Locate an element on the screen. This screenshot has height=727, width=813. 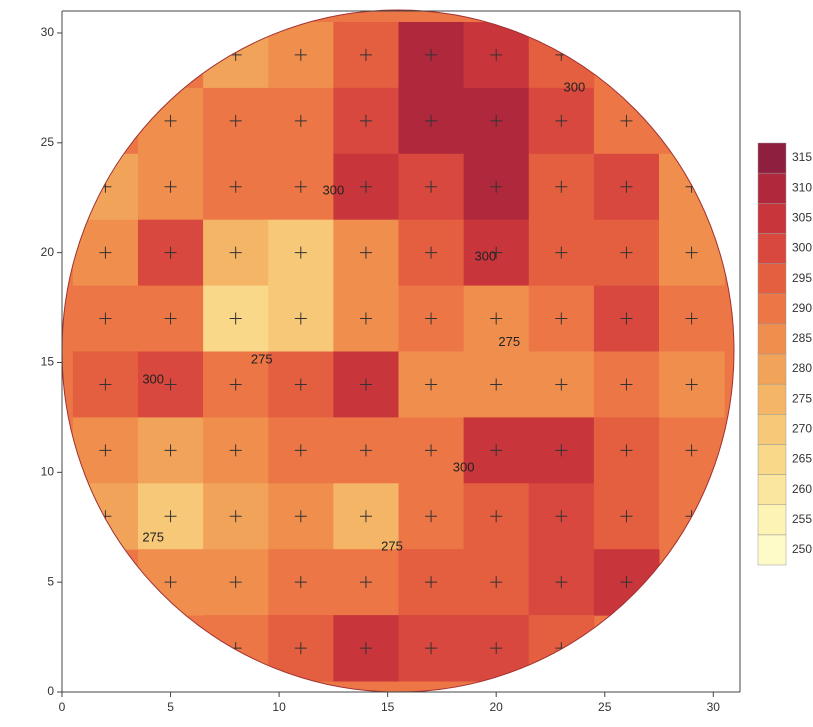
x-tick-label: 20 is located at coordinates (497, 707).